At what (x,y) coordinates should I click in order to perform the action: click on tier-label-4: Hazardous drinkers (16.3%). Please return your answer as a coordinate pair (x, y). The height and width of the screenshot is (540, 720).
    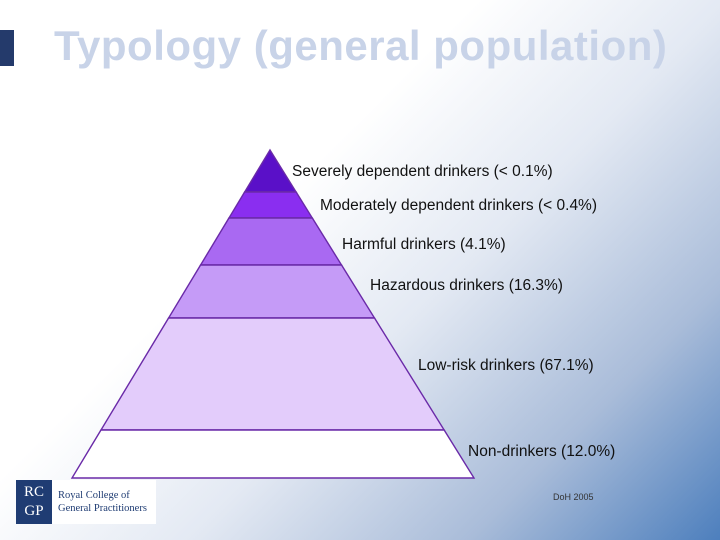
    Looking at the image, I should click on (466, 285).